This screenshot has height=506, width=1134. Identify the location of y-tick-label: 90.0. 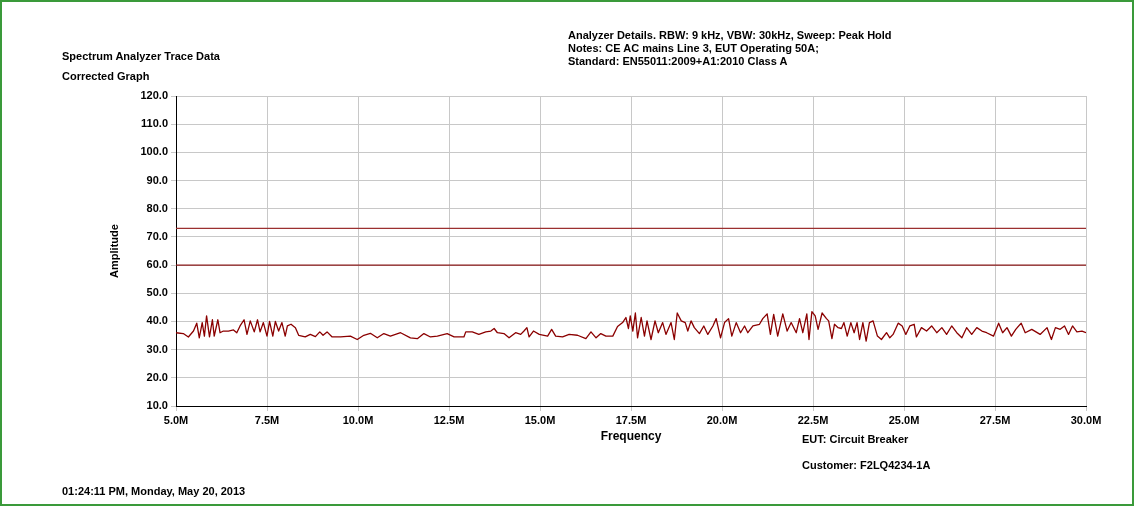
(157, 179).